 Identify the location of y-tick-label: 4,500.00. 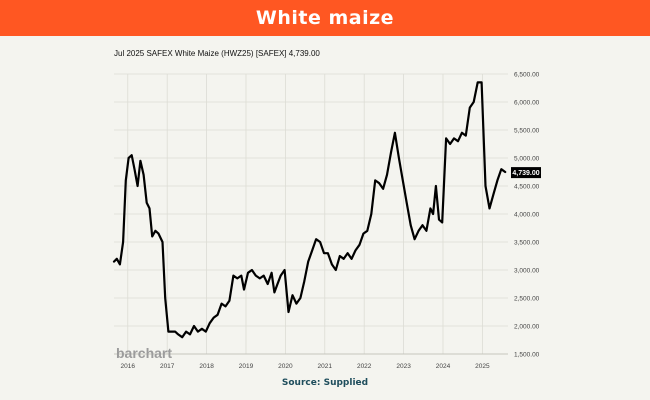
(527, 187).